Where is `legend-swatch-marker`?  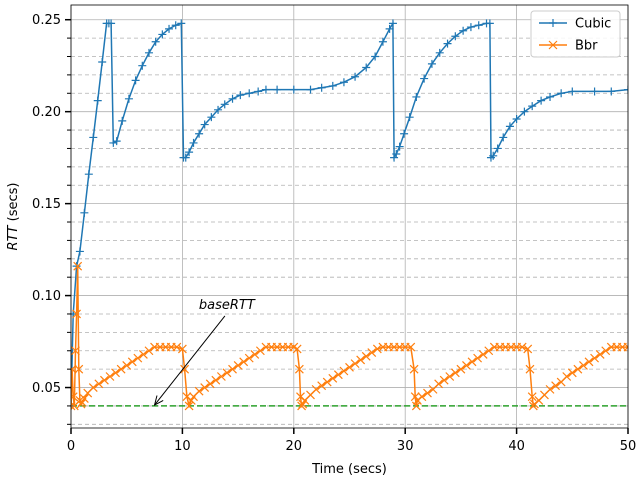
legend-swatch-marker is located at coordinates (553, 23).